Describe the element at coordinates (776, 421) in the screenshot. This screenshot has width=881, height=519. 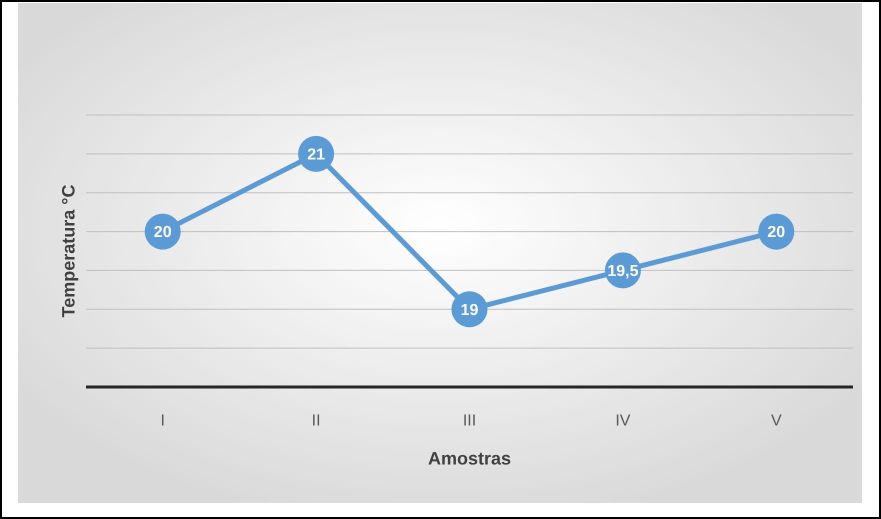
I see `x-tick-label: V` at that location.